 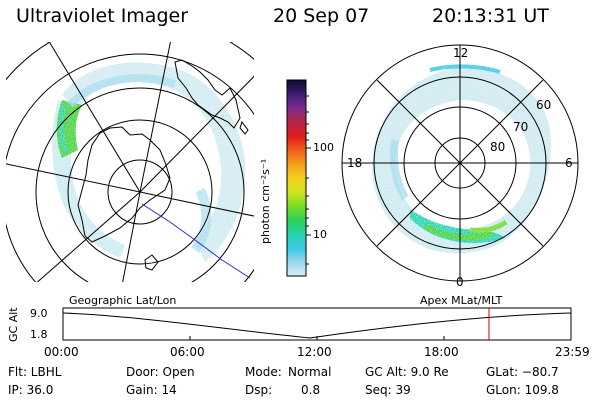 I want to click on dsp-label: Dsp:, so click(x=259, y=390).